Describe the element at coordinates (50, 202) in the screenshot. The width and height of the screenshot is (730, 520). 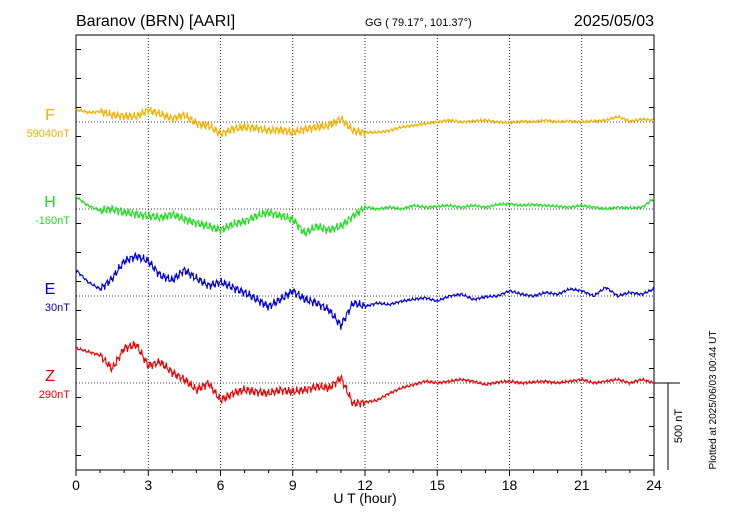
I see `series-name-h: H` at that location.